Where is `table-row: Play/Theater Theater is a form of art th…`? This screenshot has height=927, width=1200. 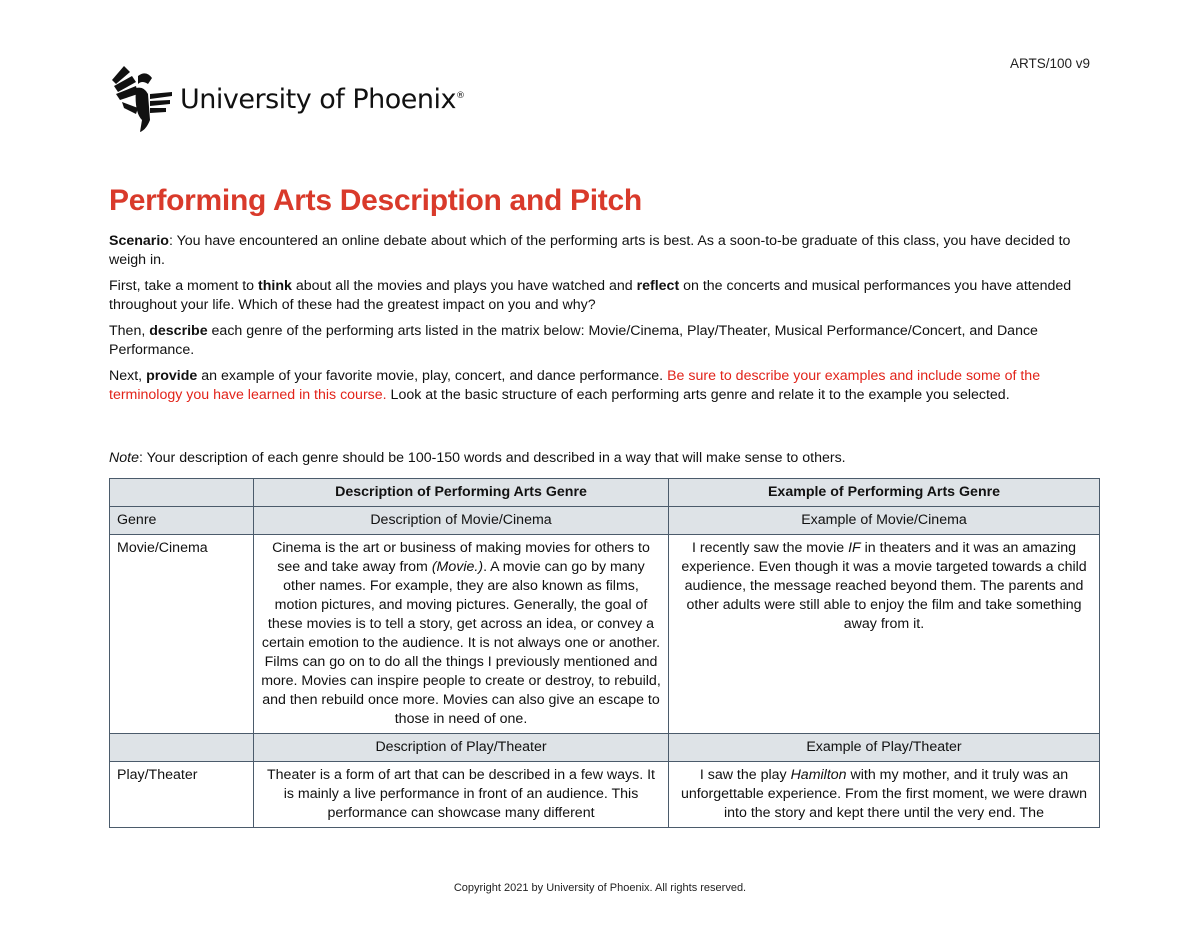 table-row: Play/Theater Theater is a form of art th… is located at coordinates (604, 794).